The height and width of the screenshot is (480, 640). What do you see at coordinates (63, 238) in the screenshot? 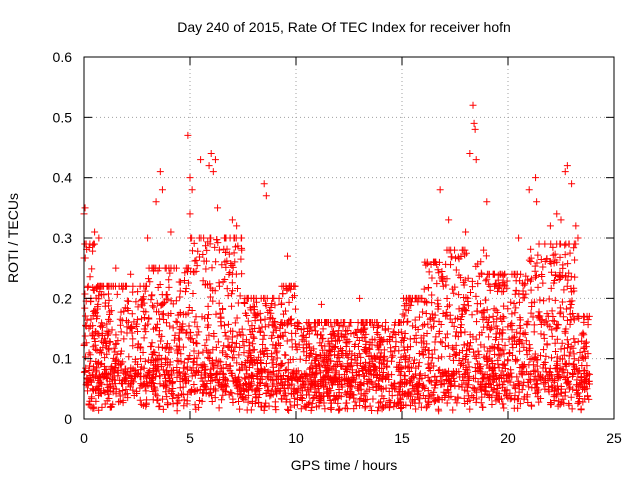
I see `y-tick-labels: 0 0.1 0.2 0.3 0.4 0.5 0.6` at bounding box center [63, 238].